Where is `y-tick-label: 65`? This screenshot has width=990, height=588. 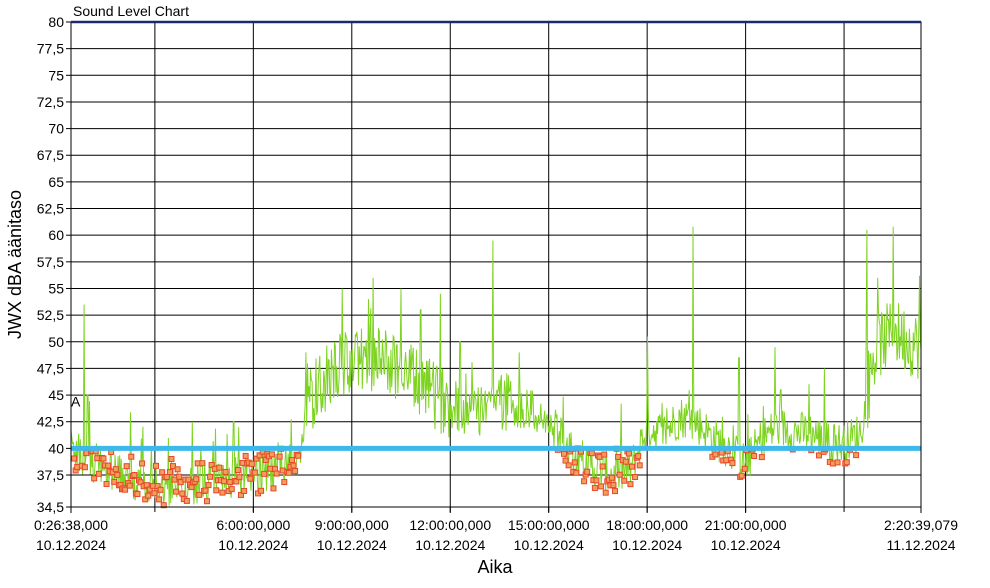 y-tick-label: 65 is located at coordinates (56, 182).